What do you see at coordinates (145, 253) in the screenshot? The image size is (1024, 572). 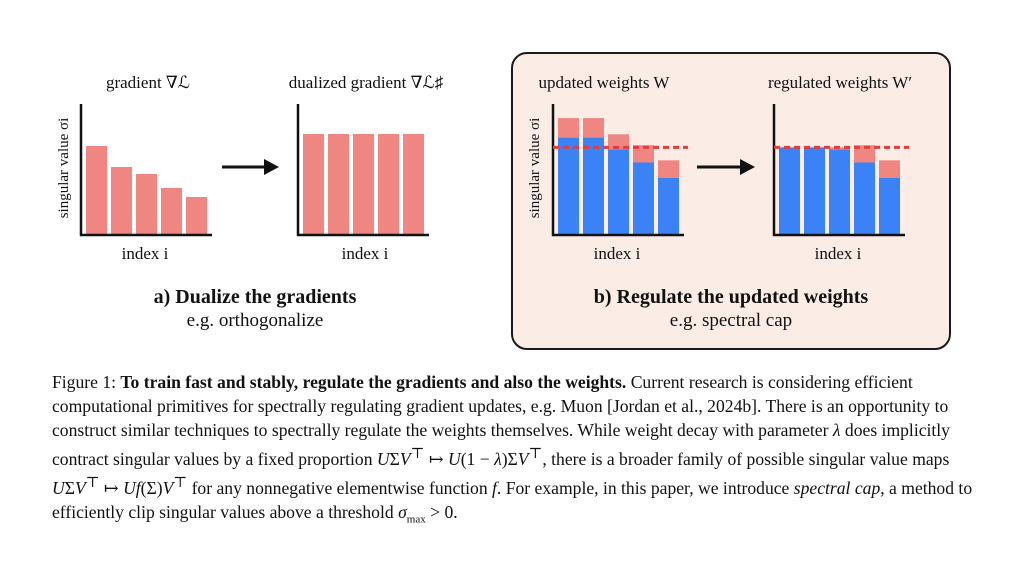 I see `panel-a-xlabel-left: index i` at bounding box center [145, 253].